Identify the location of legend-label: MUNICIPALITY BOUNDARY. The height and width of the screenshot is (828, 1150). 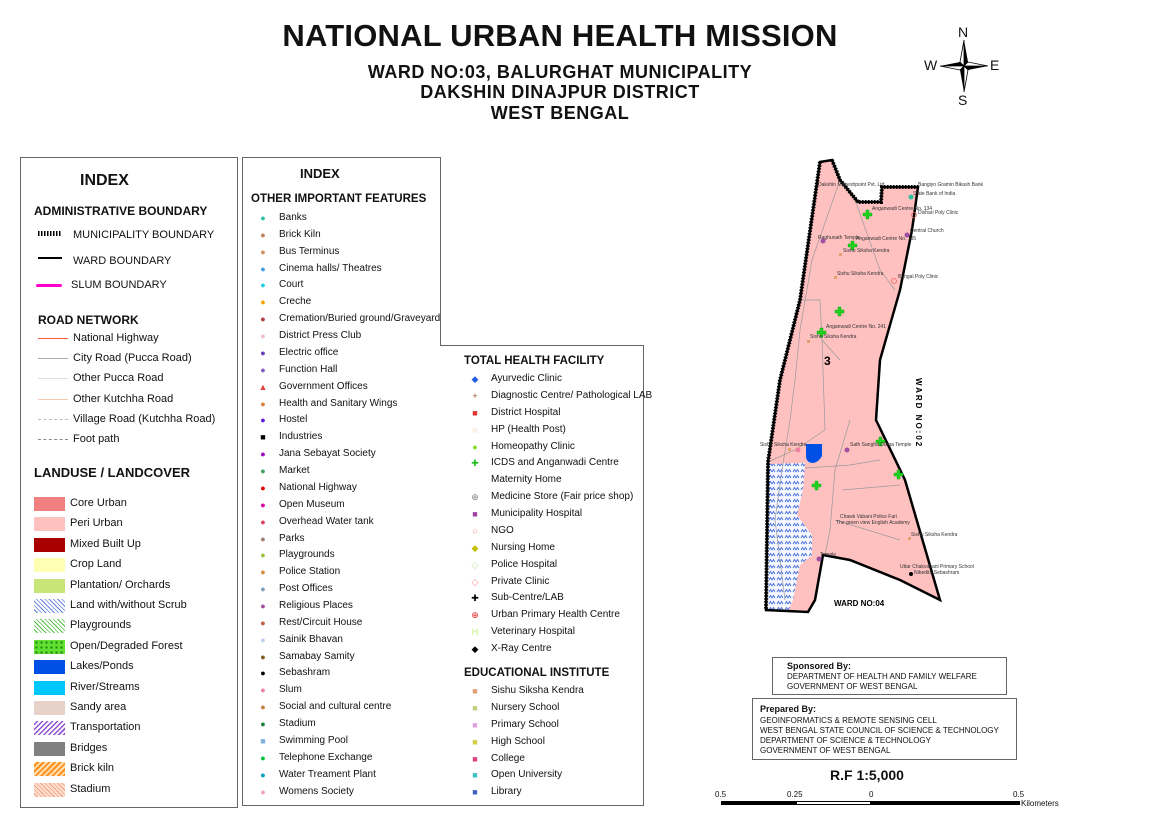
(144, 235).